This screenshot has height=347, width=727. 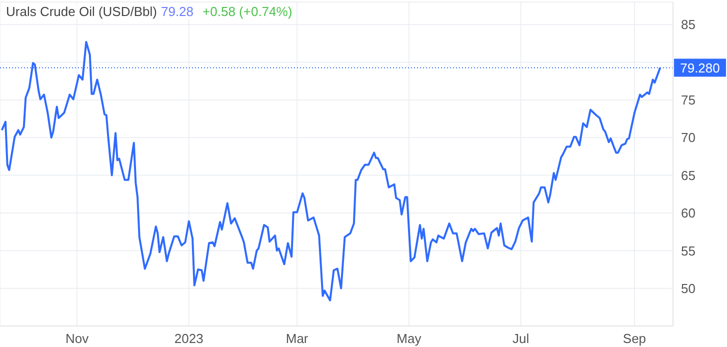 What do you see at coordinates (688, 288) in the screenshot?
I see `y-tick-label: 50` at bounding box center [688, 288].